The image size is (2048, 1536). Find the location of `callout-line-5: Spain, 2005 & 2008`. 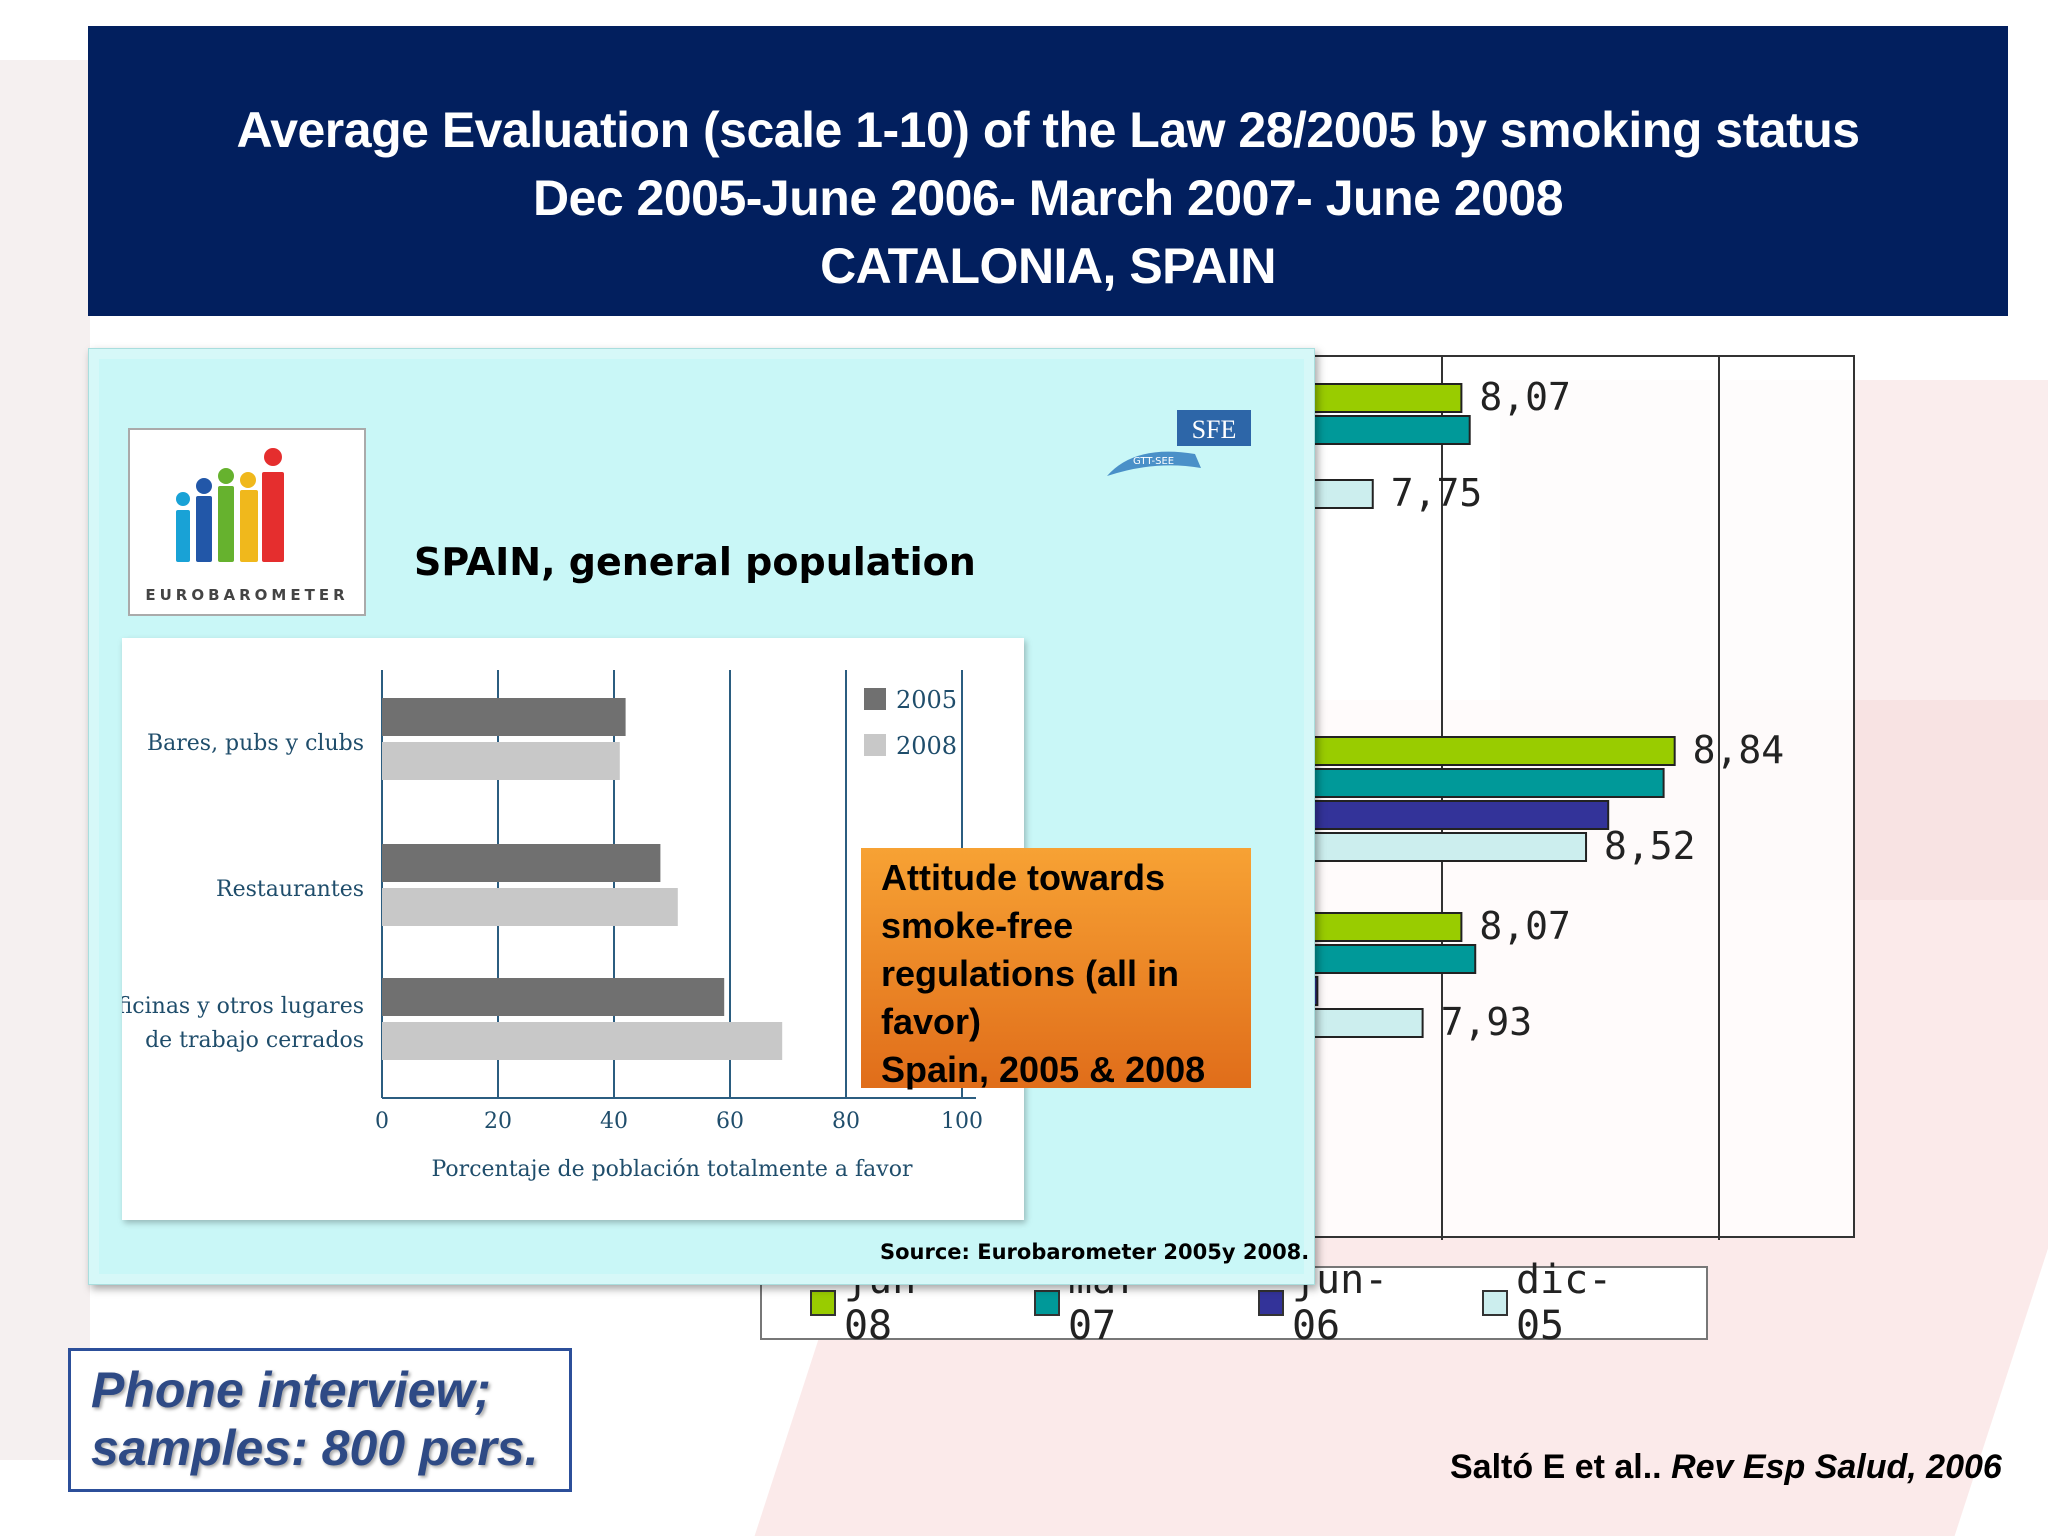

callout-line-5: Spain, 2005 & 2008 is located at coordinates (1043, 1069).